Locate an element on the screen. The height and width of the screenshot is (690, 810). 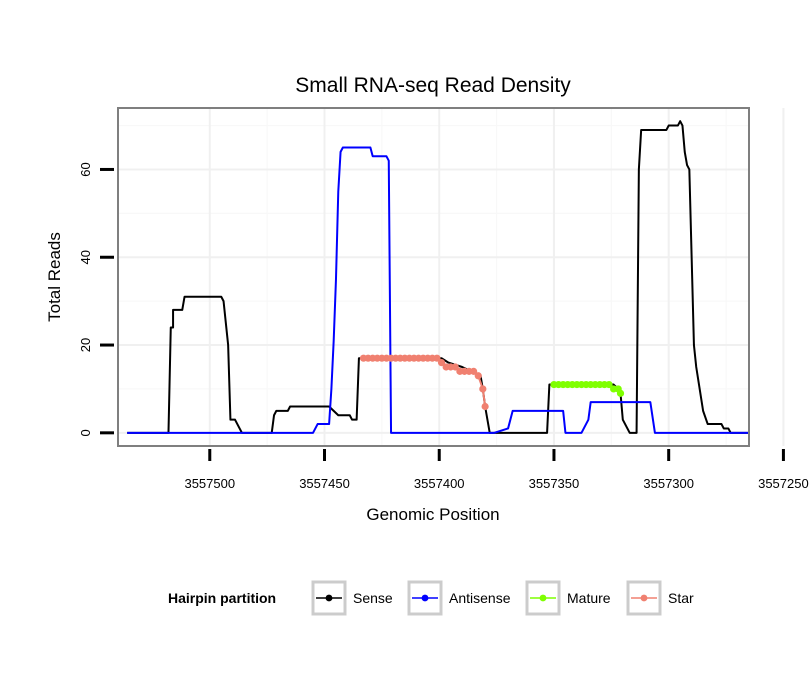
y-tick-label: 40 is located at coordinates (85, 257).